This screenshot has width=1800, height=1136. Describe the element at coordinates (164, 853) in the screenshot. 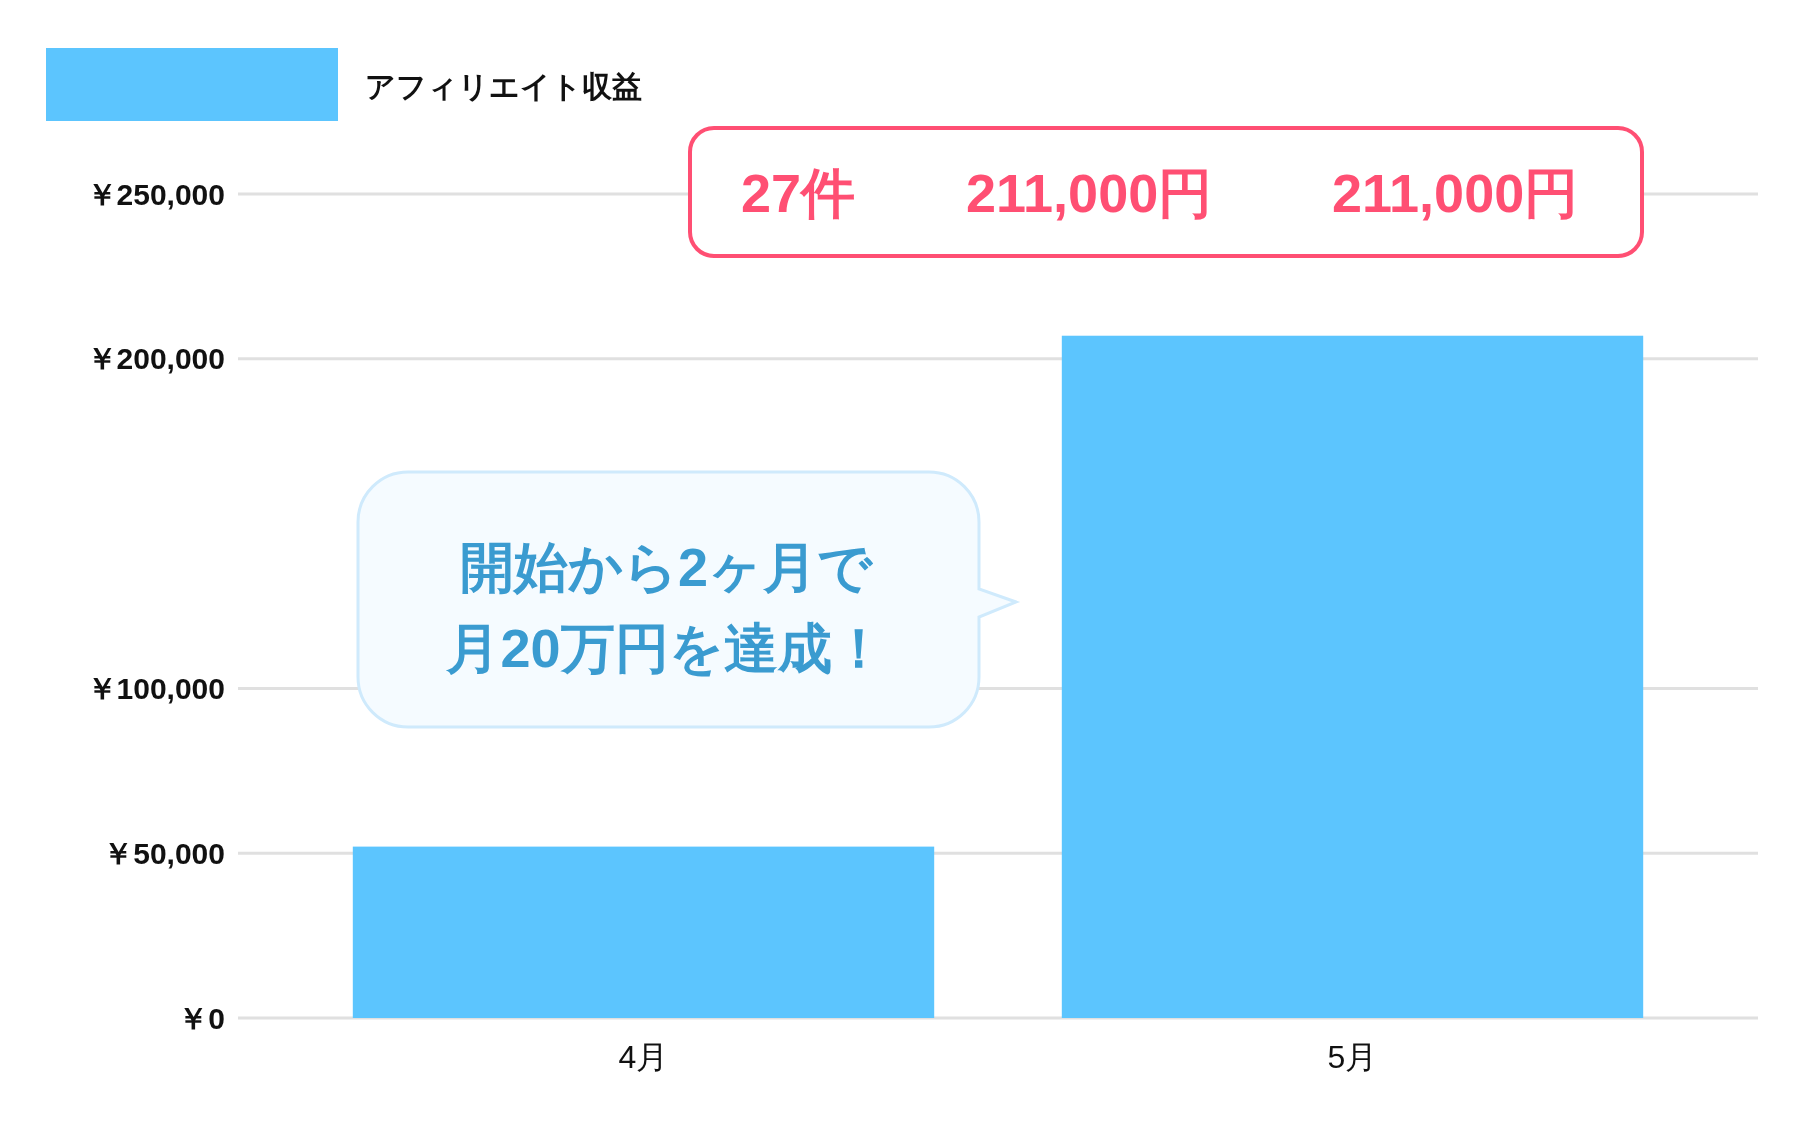

I see `y-tick-label: ￥50,000` at that location.